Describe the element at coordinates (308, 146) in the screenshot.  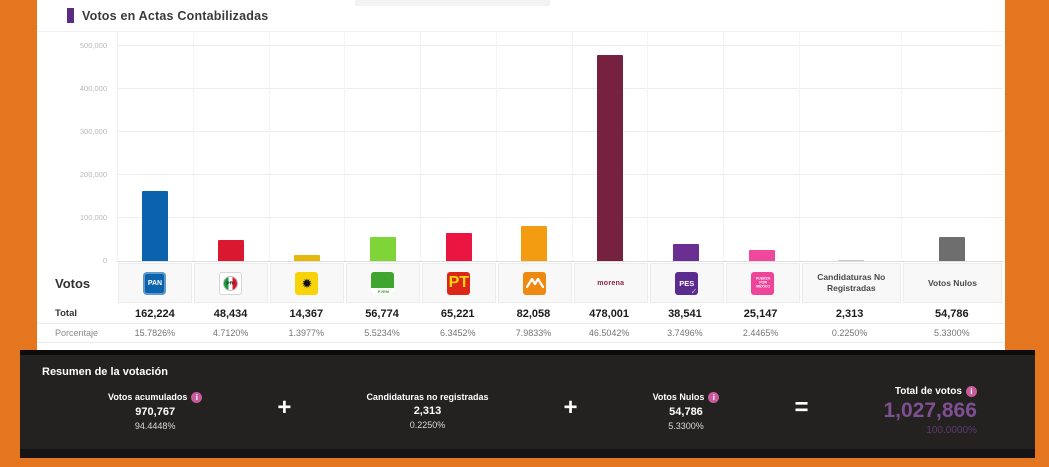
I see `chart-column-prd` at that location.